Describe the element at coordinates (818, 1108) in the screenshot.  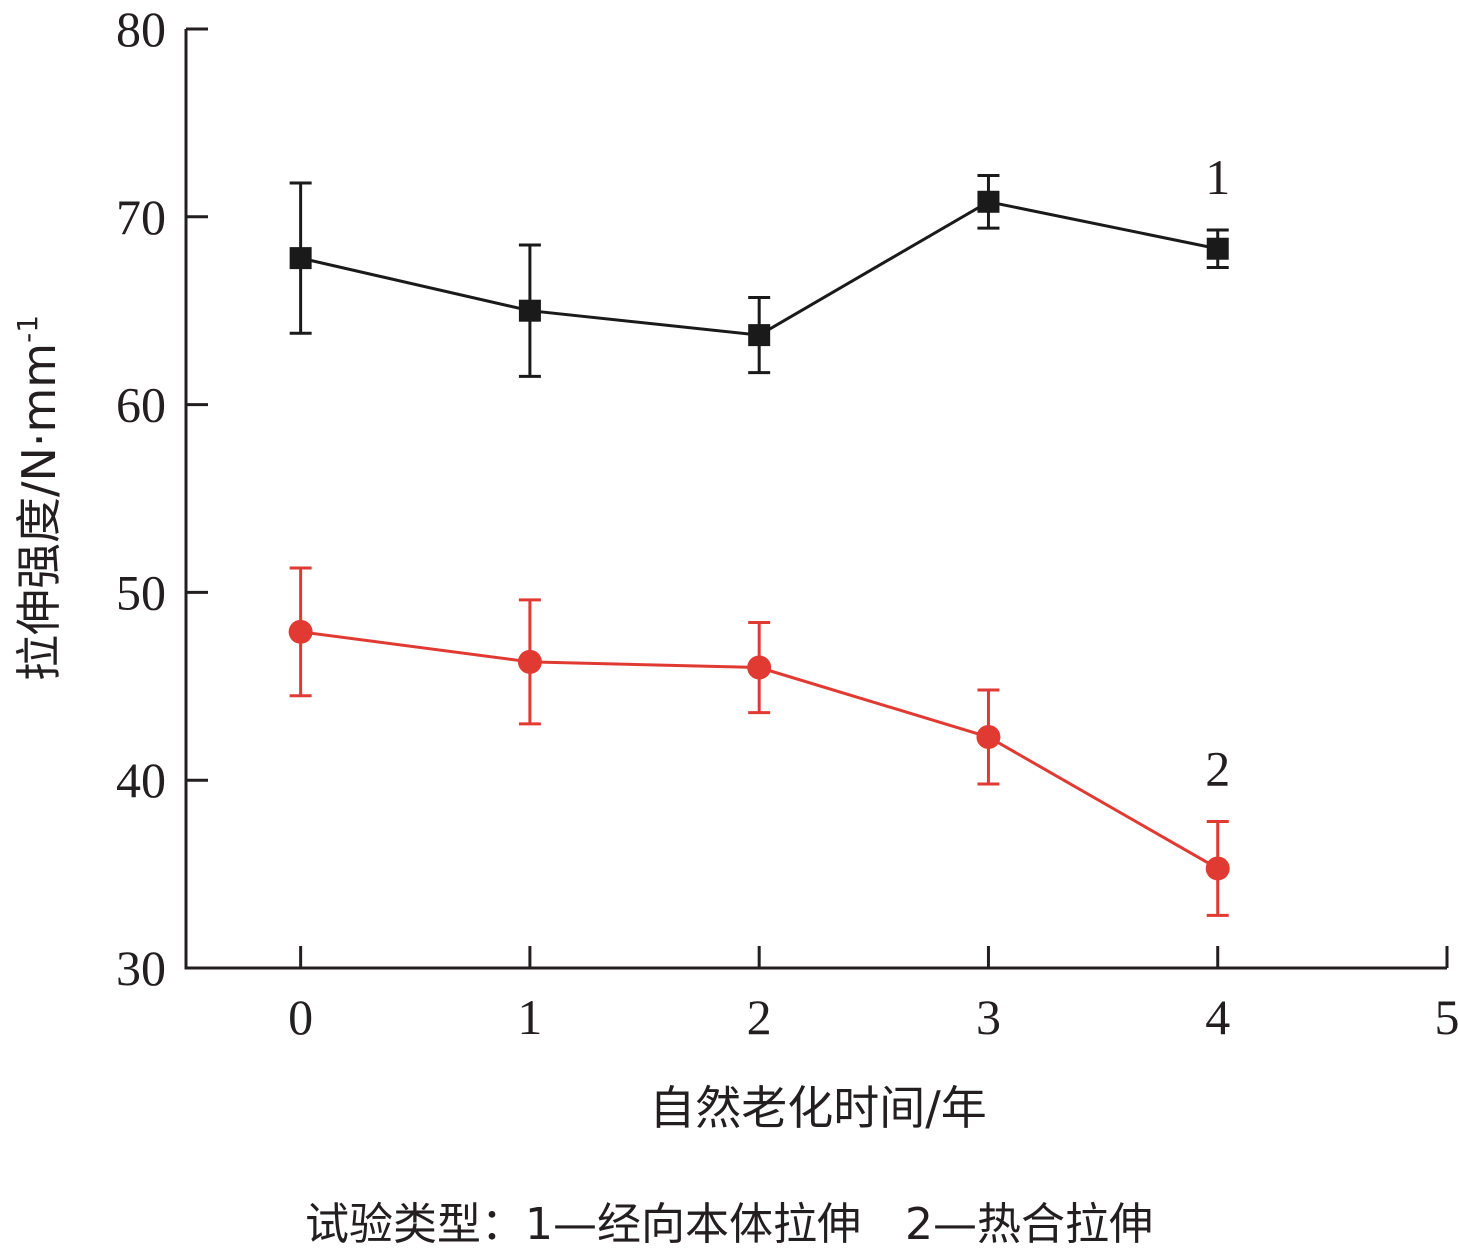
I see `x-axis-title: 自然老化时间/年` at that location.